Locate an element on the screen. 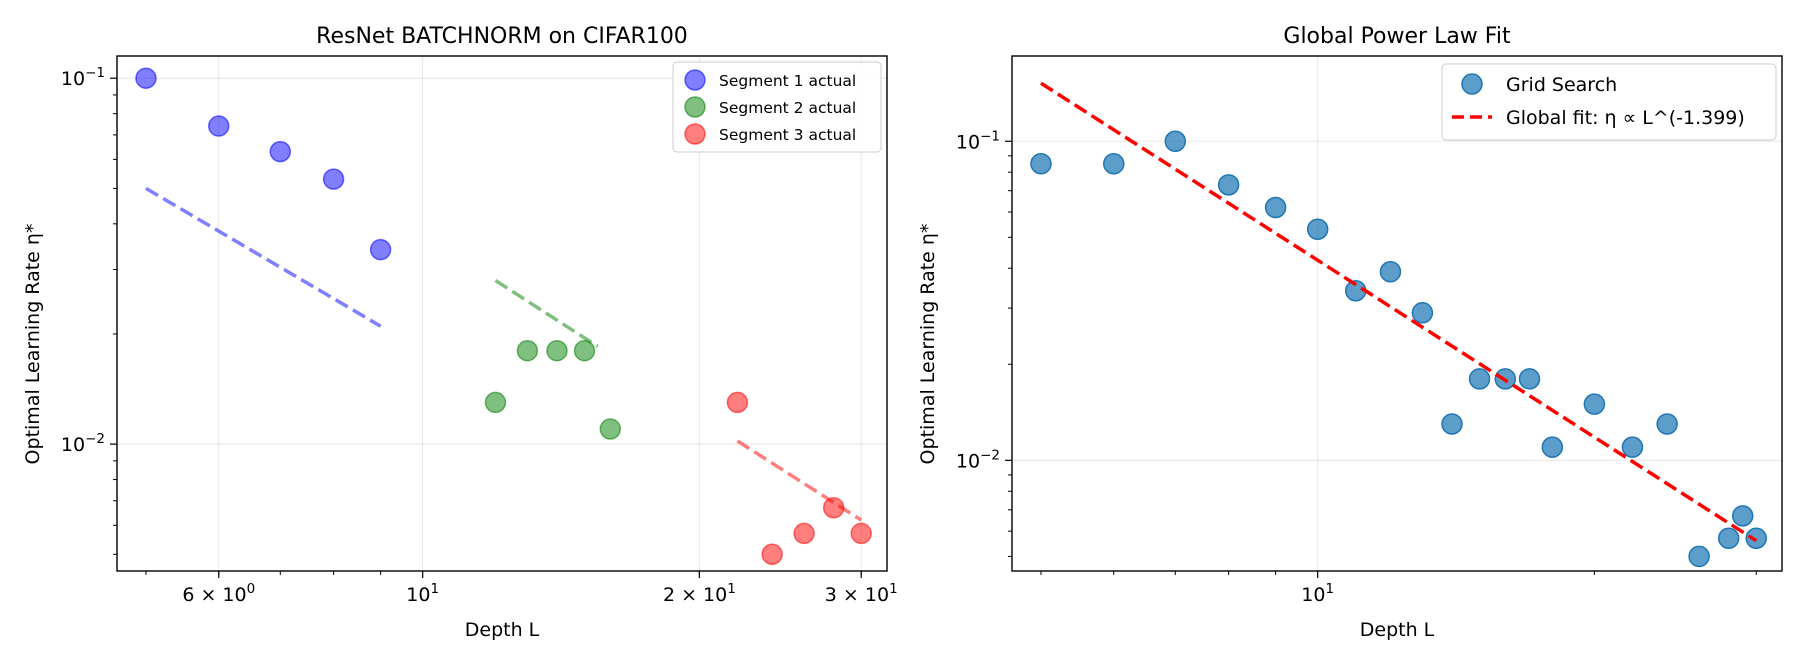  left-legend-label: Segment 2 actual is located at coordinates (787, 108).